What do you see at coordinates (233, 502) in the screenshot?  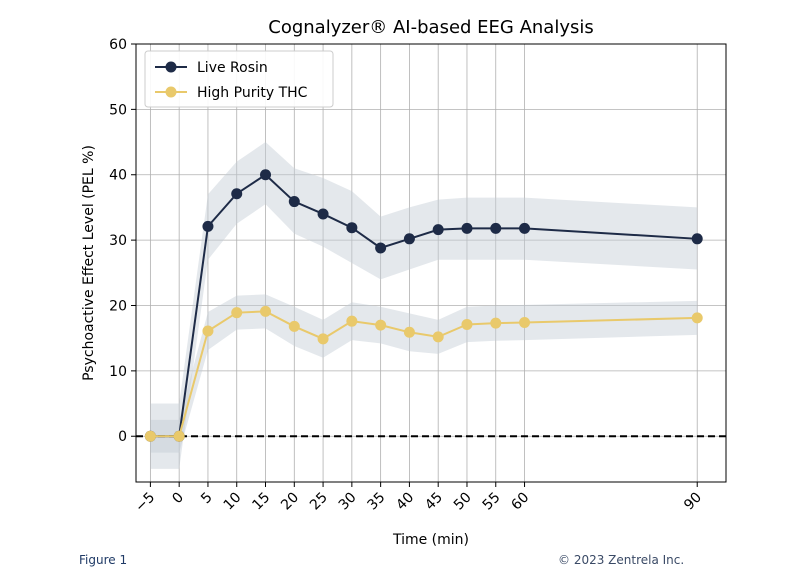 I see `x-tick-label-3: 10` at bounding box center [233, 502].